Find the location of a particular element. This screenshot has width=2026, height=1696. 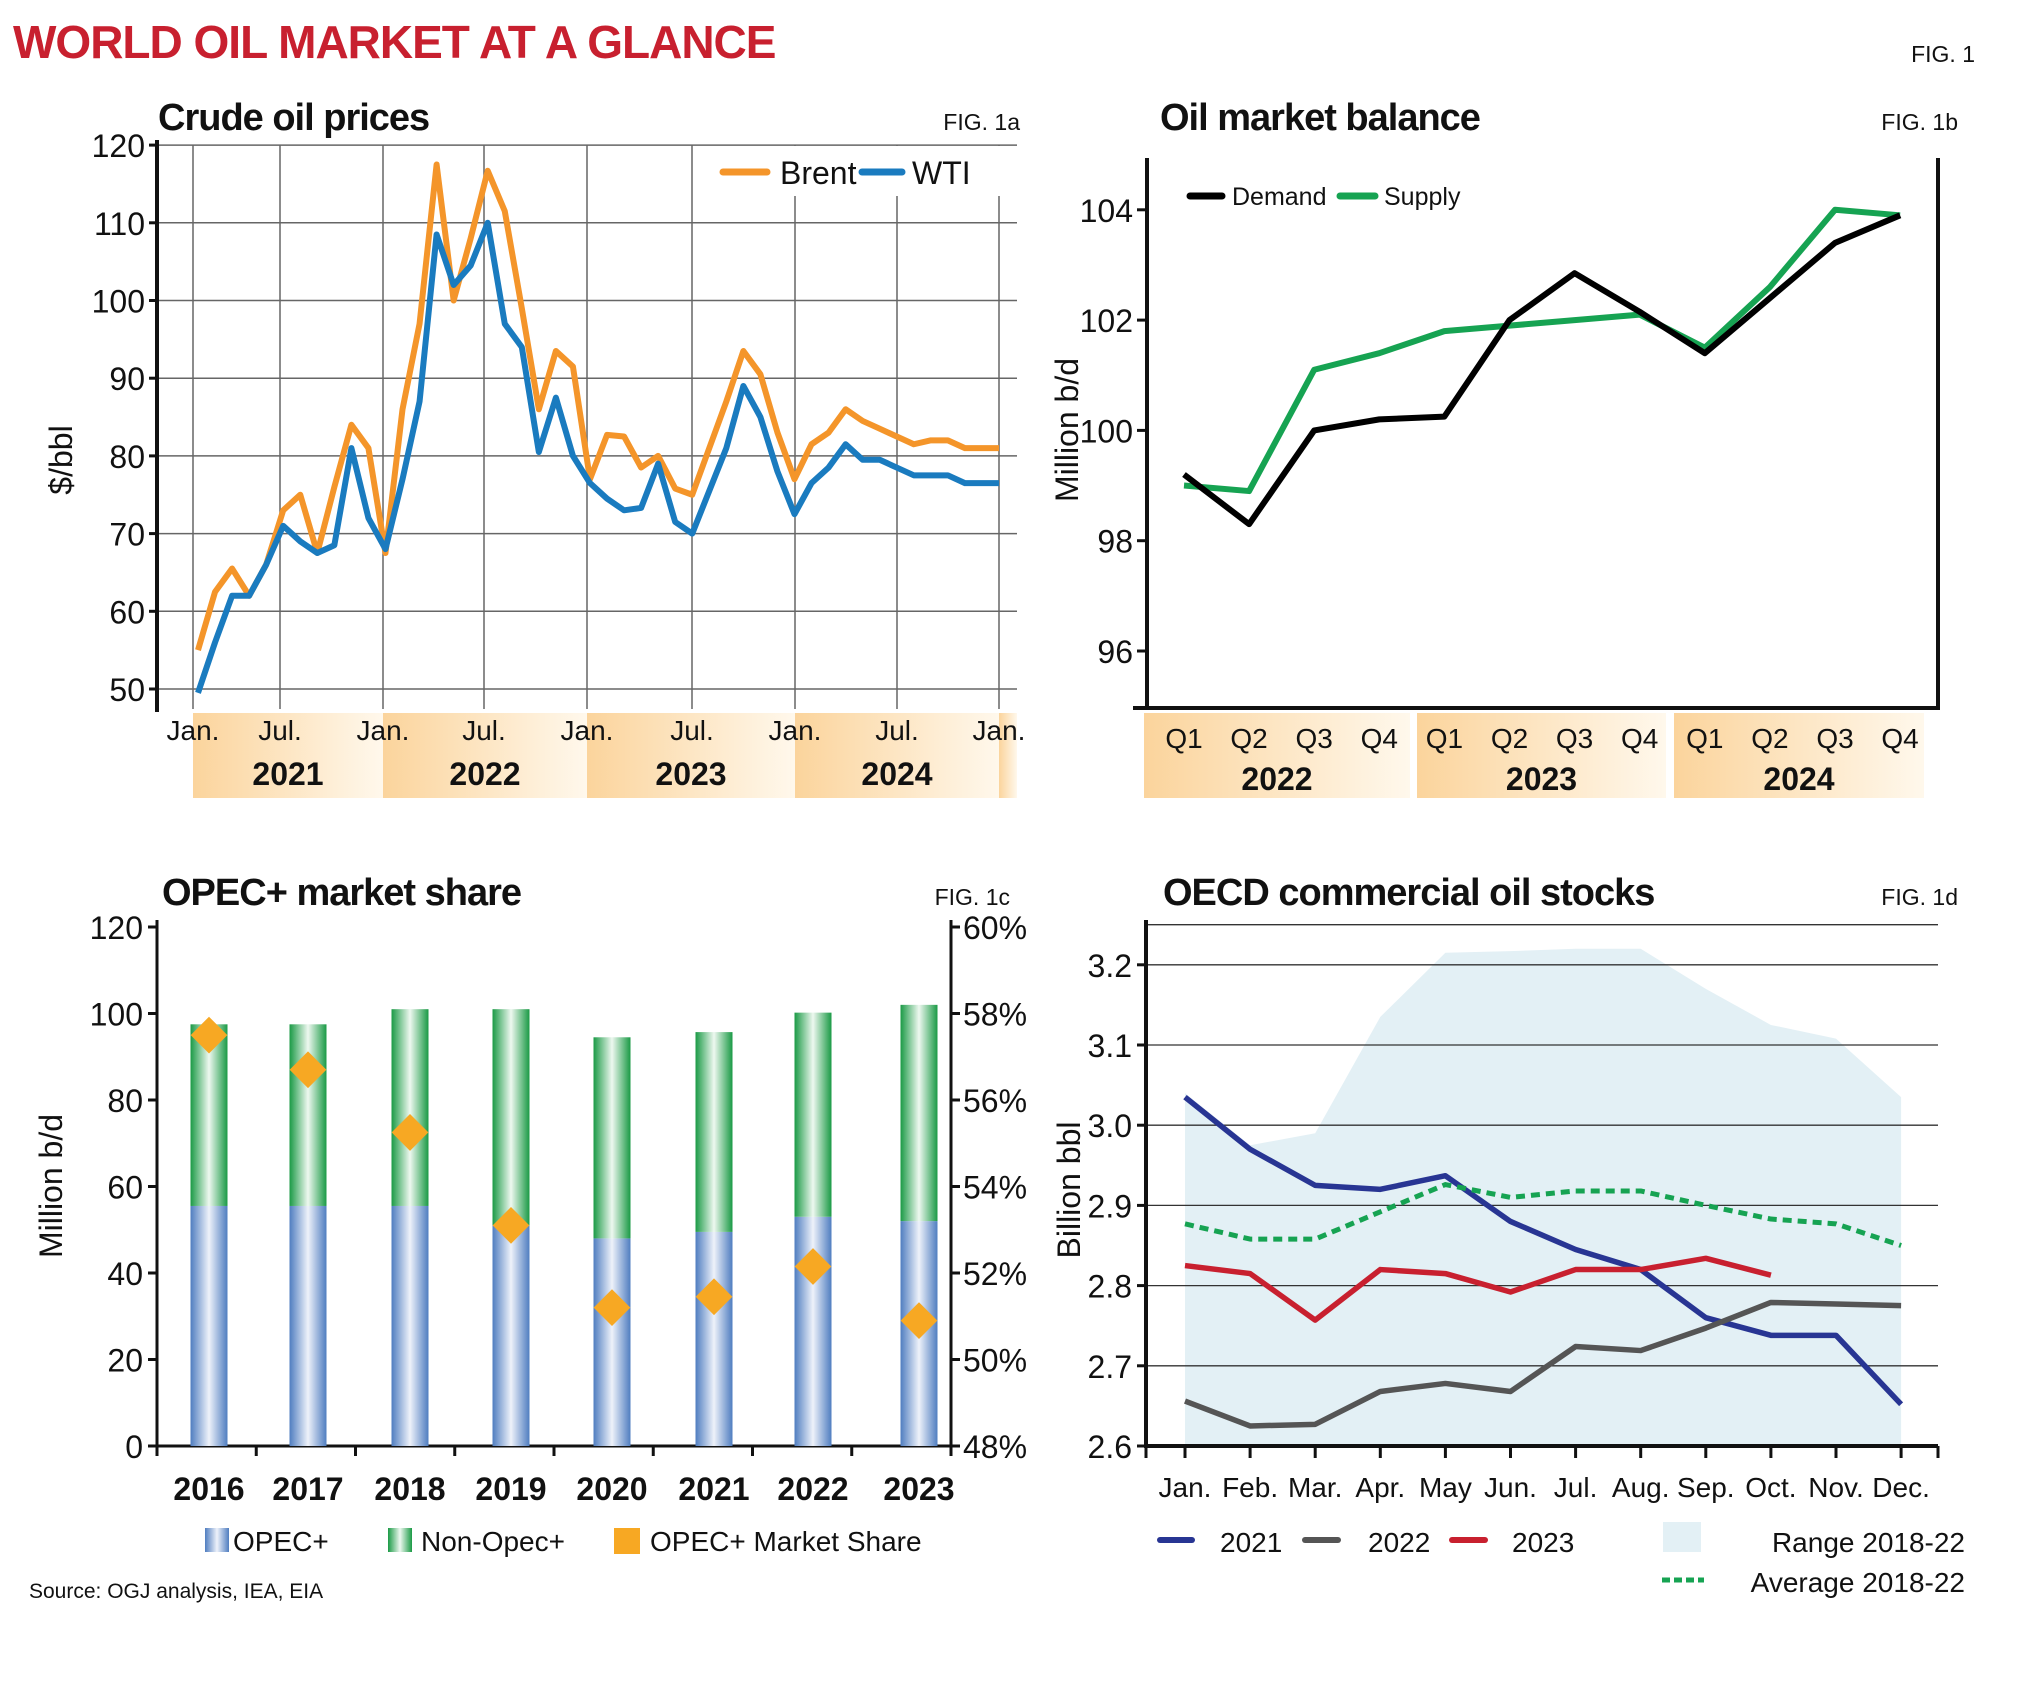

y2-tick-label: 58% is located at coordinates (995, 1015).